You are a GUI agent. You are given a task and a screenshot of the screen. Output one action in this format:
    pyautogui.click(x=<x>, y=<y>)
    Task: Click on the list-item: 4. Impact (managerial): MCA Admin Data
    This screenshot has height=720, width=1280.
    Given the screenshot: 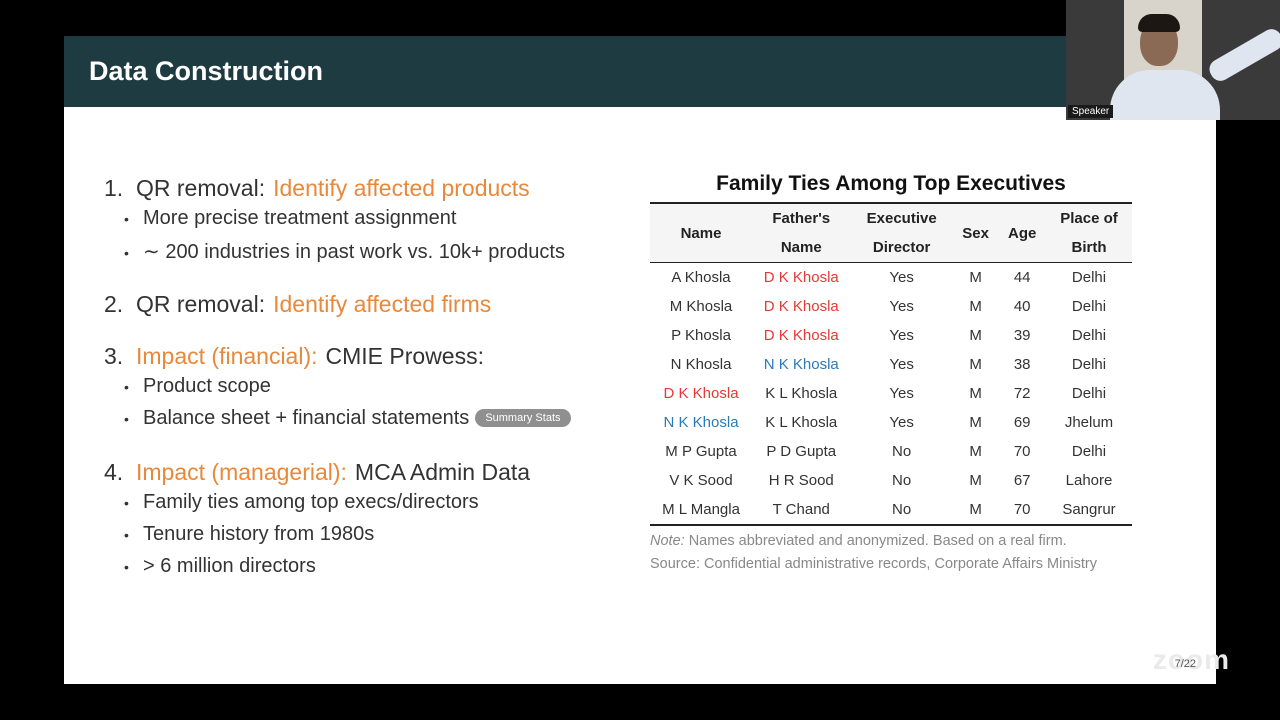 What is the action you would take?
    pyautogui.click(x=374, y=475)
    